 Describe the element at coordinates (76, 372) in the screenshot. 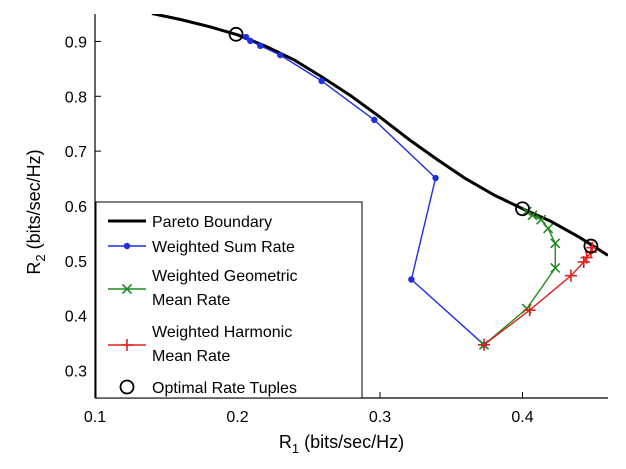

I see `y-tick-label: 0.3` at that location.